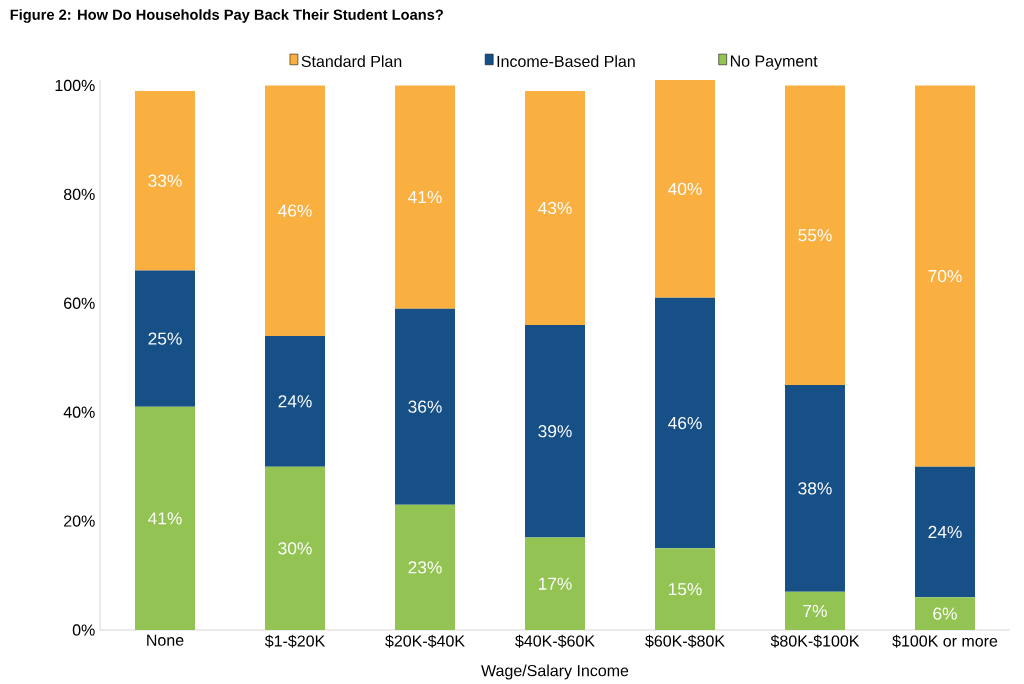  What do you see at coordinates (774, 62) in the screenshot?
I see `legend-label: No Payment` at bounding box center [774, 62].